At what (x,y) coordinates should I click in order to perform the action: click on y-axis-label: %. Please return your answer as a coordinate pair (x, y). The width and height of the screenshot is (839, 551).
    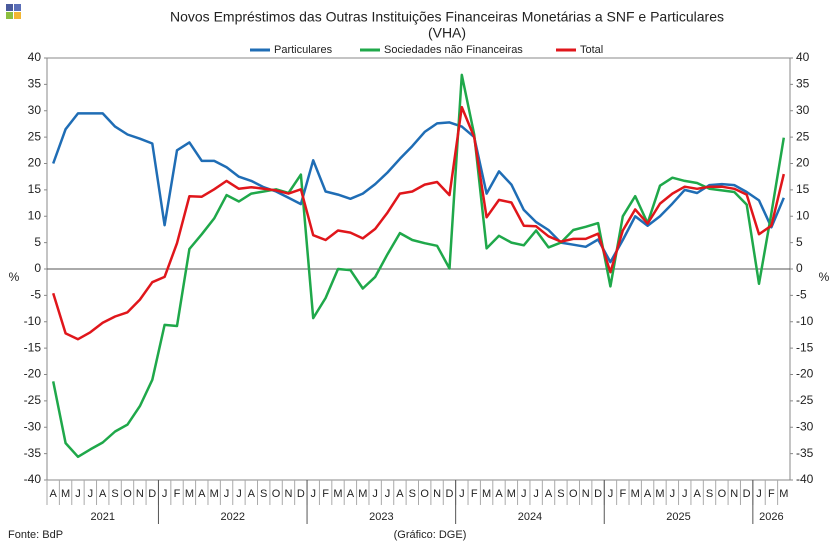
    Looking at the image, I should click on (14, 277).